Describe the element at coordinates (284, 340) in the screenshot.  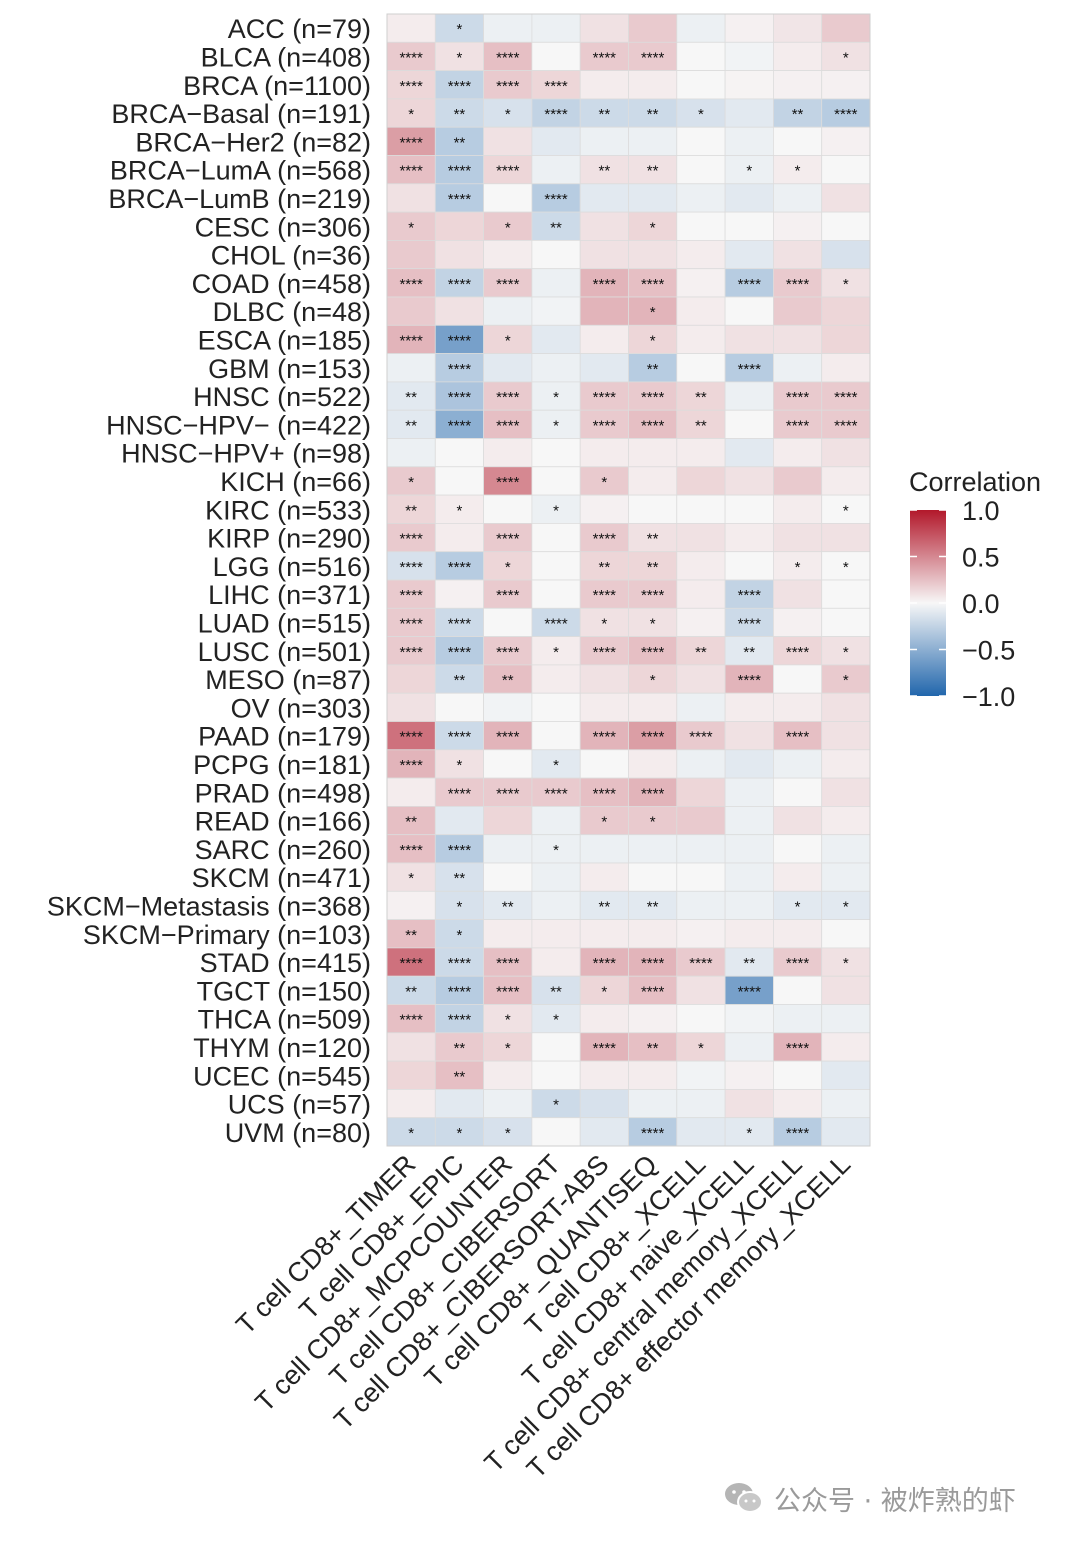
I see `row-label: ESCA (n=185)` at that location.